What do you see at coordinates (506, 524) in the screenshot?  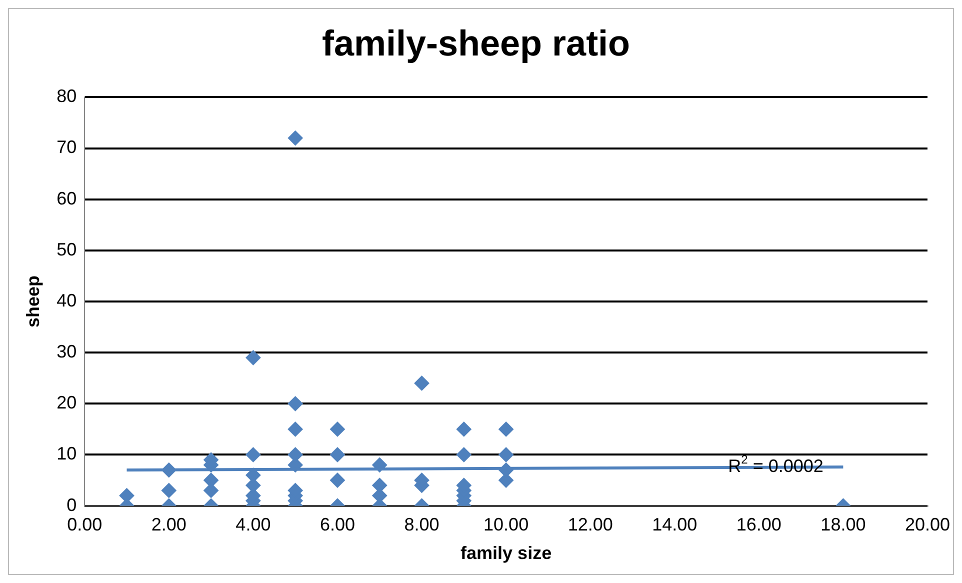 I see `x-tick-label: 10.00` at bounding box center [506, 524].